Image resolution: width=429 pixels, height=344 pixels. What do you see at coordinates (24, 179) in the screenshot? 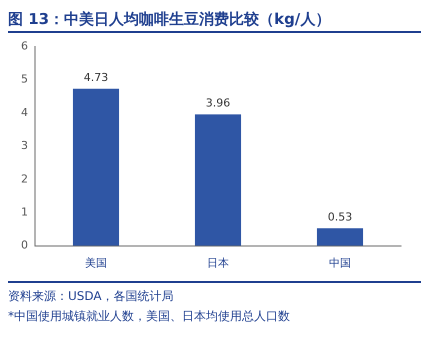
I see `y-tick-label: 2` at bounding box center [24, 179].